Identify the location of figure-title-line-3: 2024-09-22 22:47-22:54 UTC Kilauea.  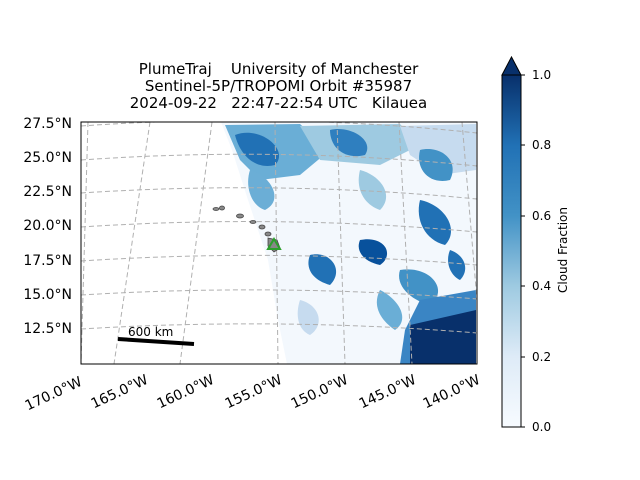
(278, 103).